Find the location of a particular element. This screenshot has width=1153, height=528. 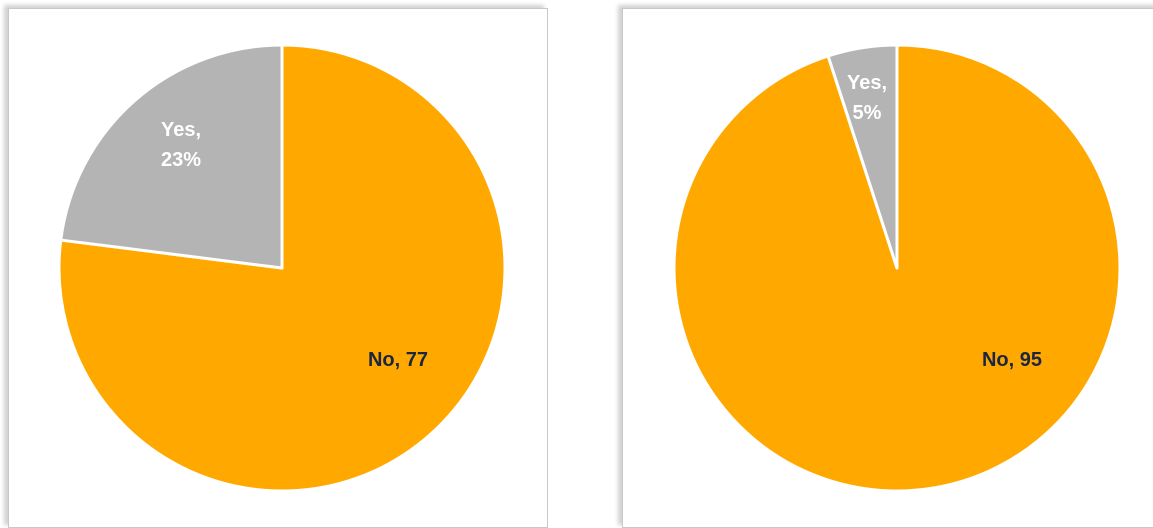

data-label: No, 77 is located at coordinates (398, 360).